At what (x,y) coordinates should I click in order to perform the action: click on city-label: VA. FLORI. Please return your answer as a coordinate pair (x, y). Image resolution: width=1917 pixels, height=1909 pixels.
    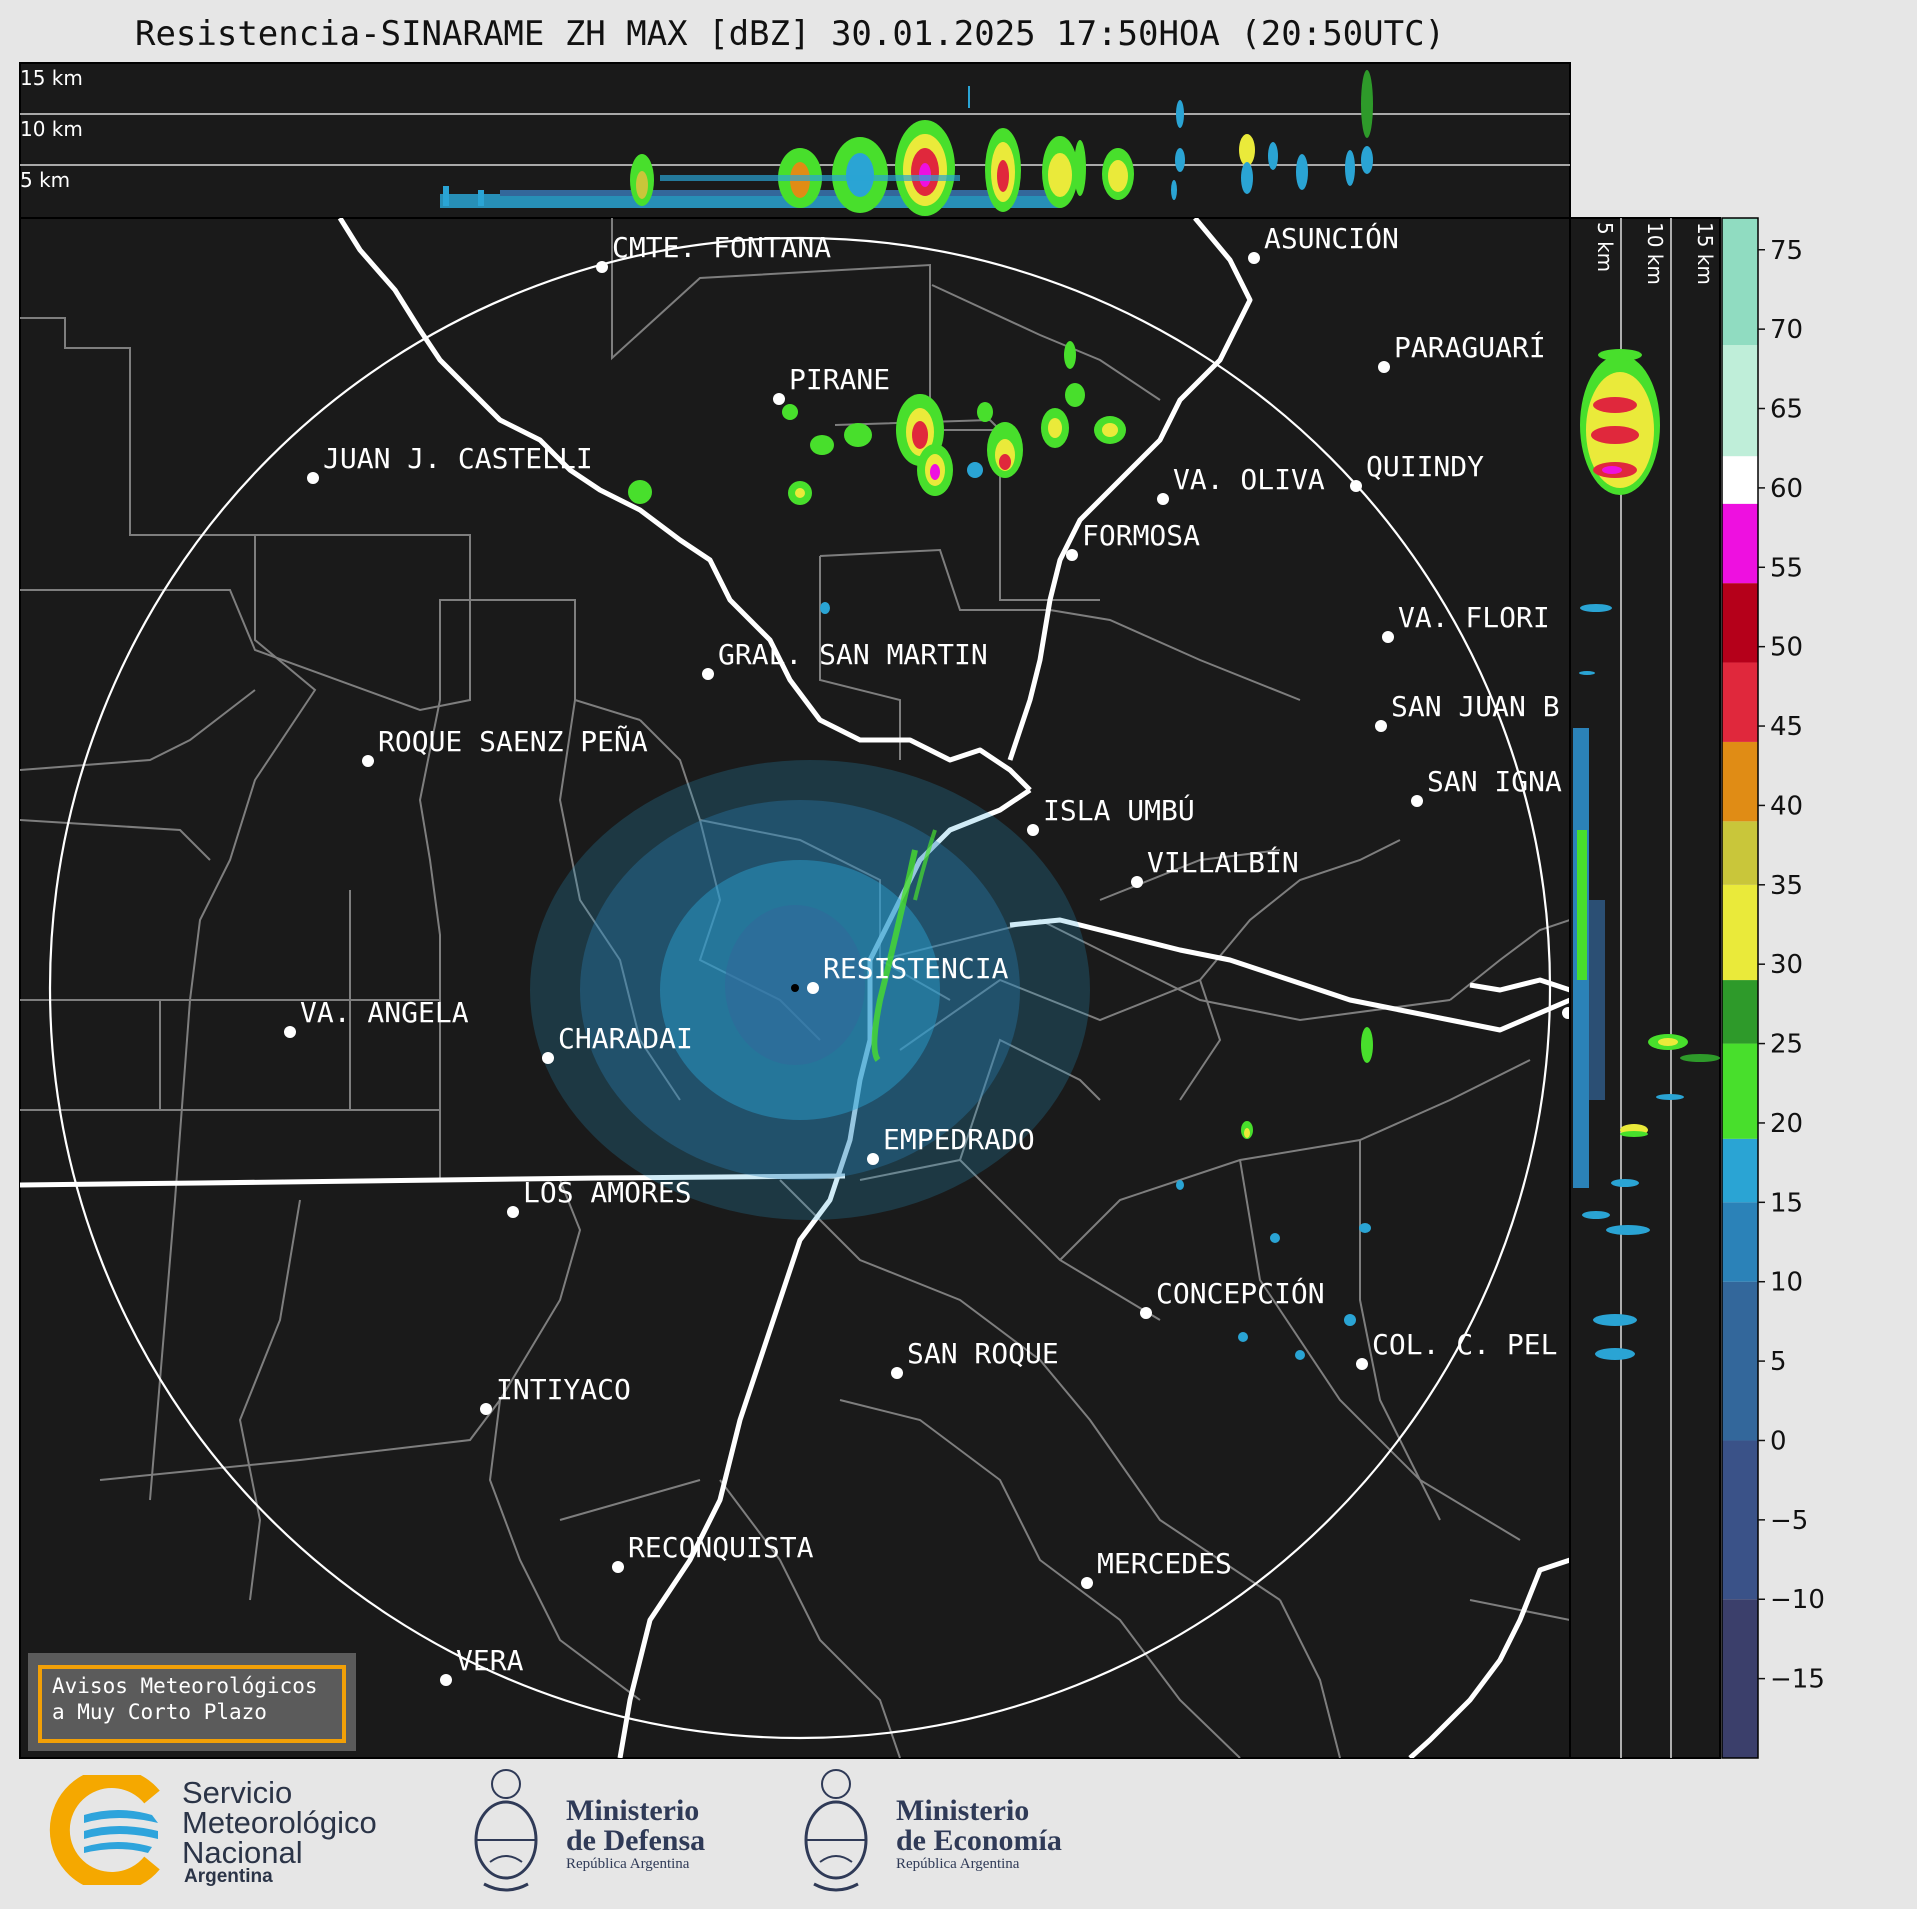
    Looking at the image, I should click on (1474, 617).